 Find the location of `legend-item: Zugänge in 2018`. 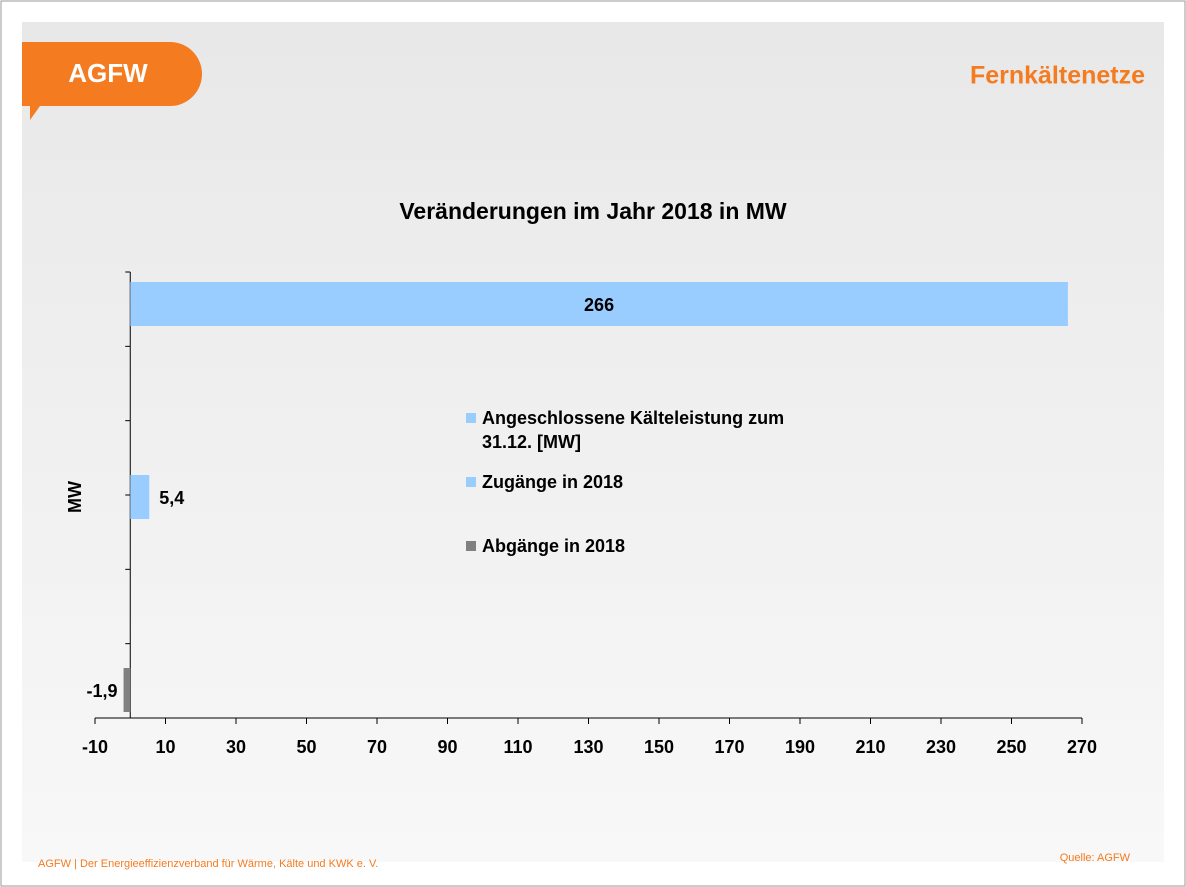

legend-item: Zugänge in 2018 is located at coordinates (637, 482).